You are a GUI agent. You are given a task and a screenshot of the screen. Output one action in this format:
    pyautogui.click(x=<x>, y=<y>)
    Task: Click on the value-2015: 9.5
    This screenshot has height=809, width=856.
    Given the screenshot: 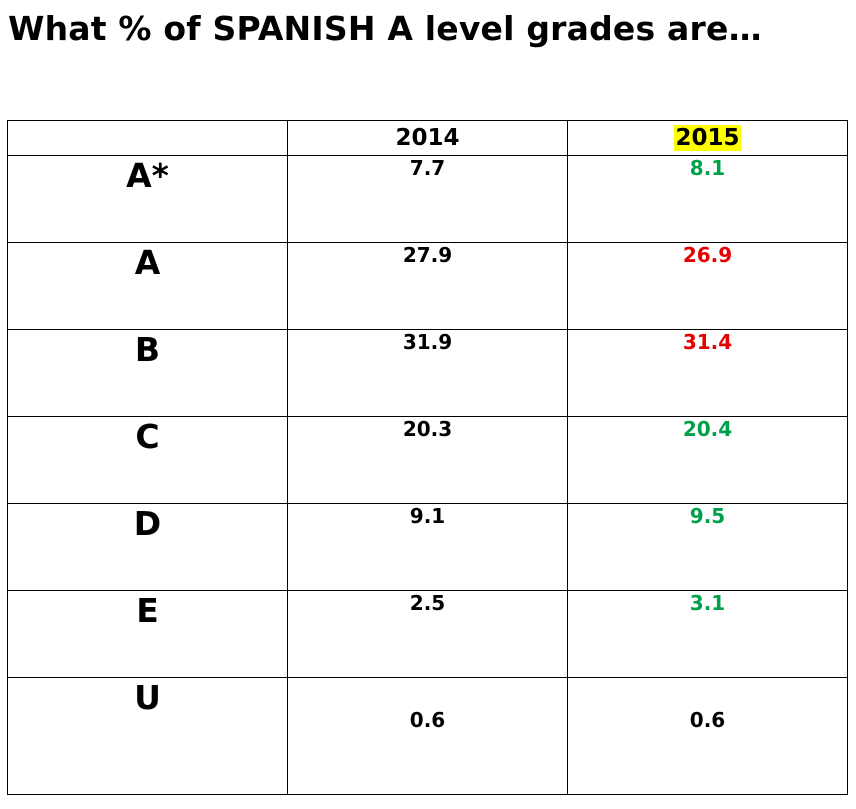 What is the action you would take?
    pyautogui.click(x=707, y=547)
    